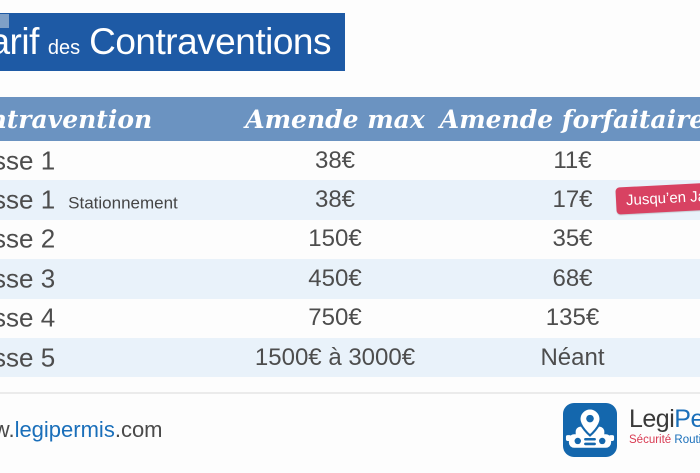  What do you see at coordinates (572, 239) in the screenshot?
I see `amende-forfaitaire-cell: 35€` at bounding box center [572, 239].